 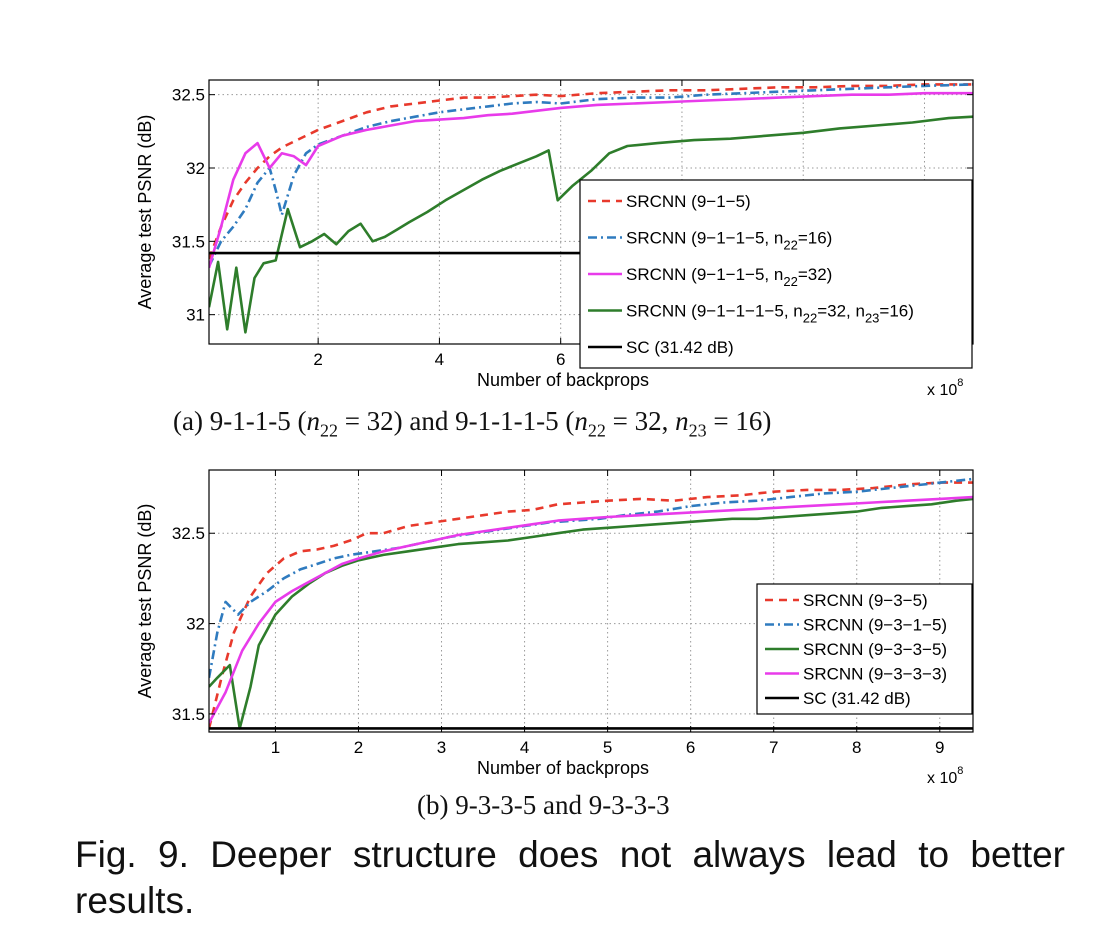 I want to click on chart2-legend-text: SRCNN (9−3−3−5), so click(x=875, y=649).